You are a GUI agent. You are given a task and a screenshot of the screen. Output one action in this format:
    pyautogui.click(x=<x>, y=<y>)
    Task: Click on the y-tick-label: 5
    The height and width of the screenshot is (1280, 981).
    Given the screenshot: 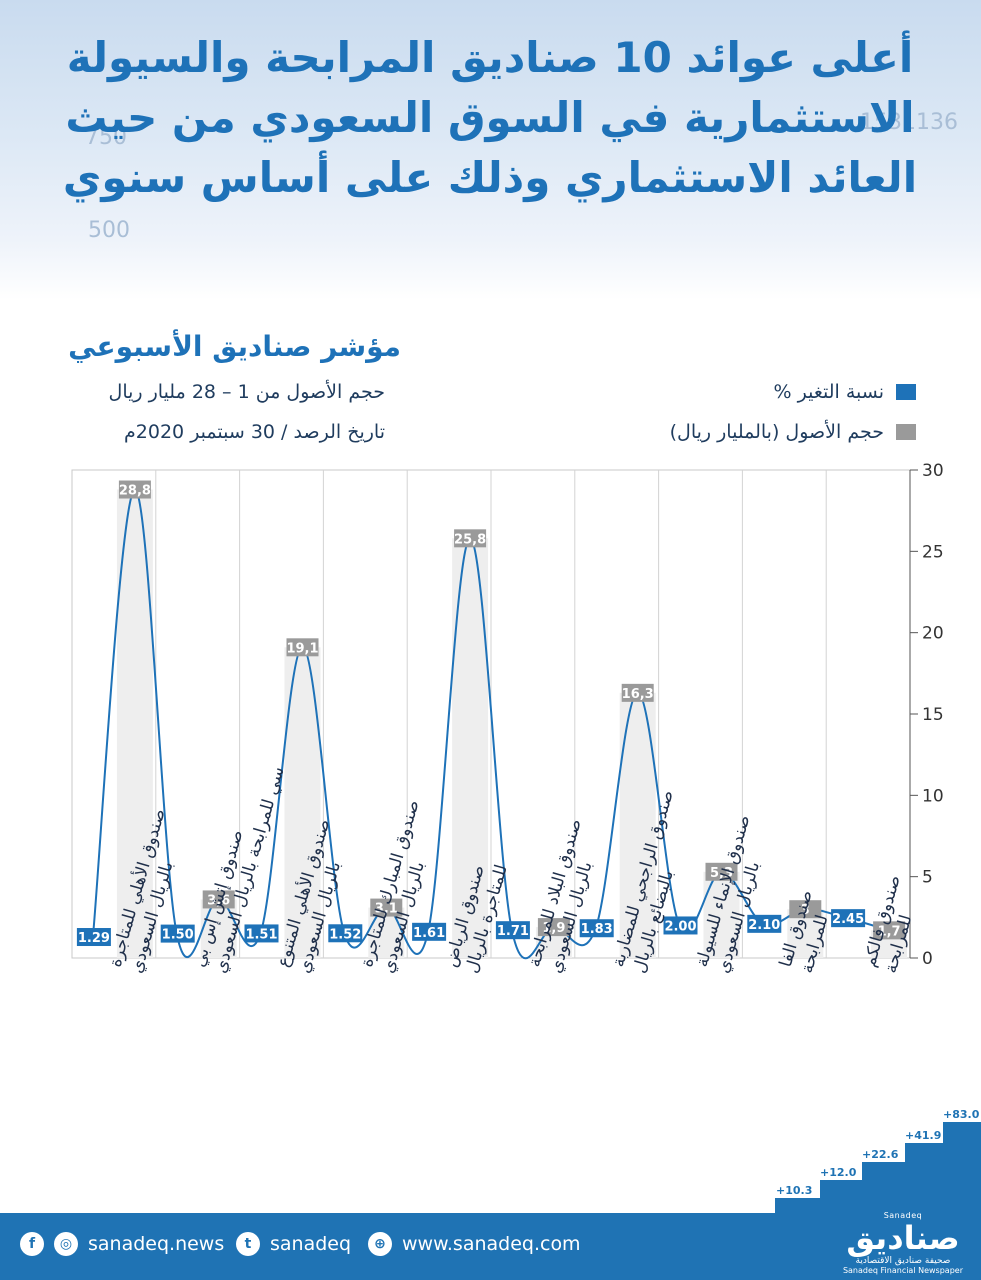 What is the action you would take?
    pyautogui.click(x=927, y=878)
    